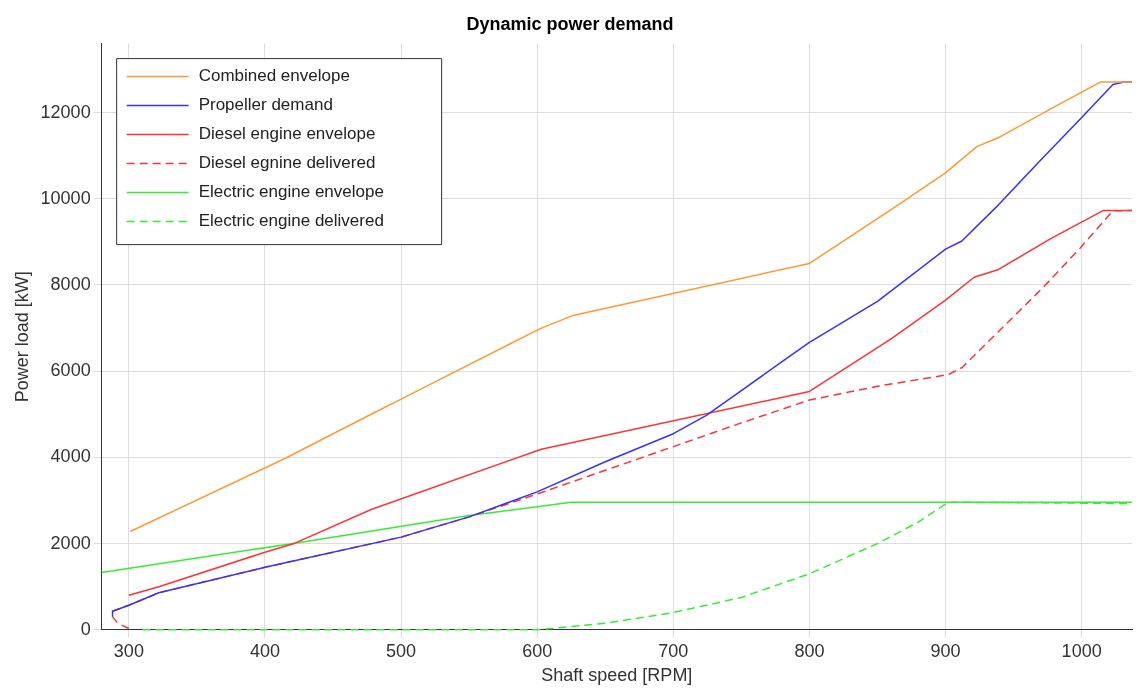 The image size is (1142, 695). What do you see at coordinates (291, 221) in the screenshot?
I see `legend-label: Electric engine delivered` at bounding box center [291, 221].